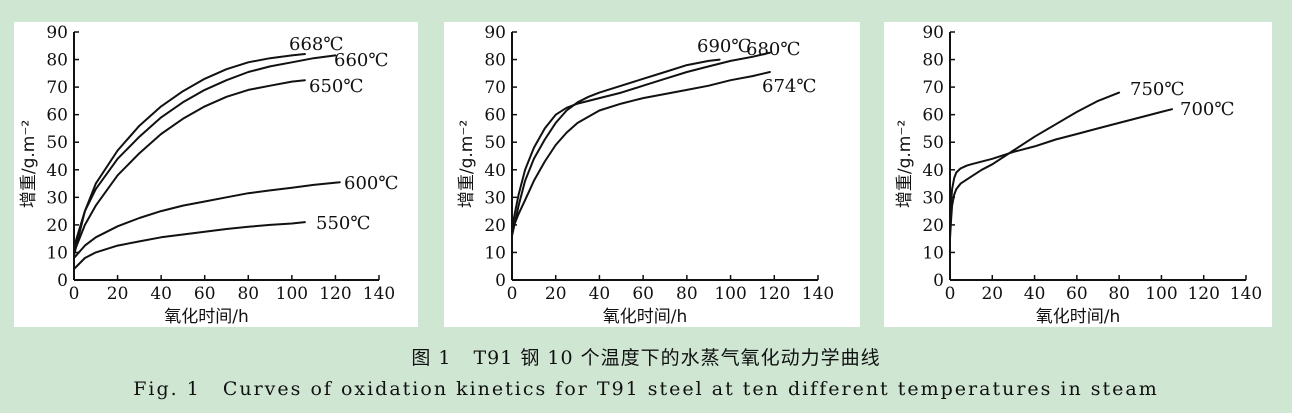 This screenshot has height=413, width=1292. I want to click on y-tick-label-3: 60, so click(933, 116).